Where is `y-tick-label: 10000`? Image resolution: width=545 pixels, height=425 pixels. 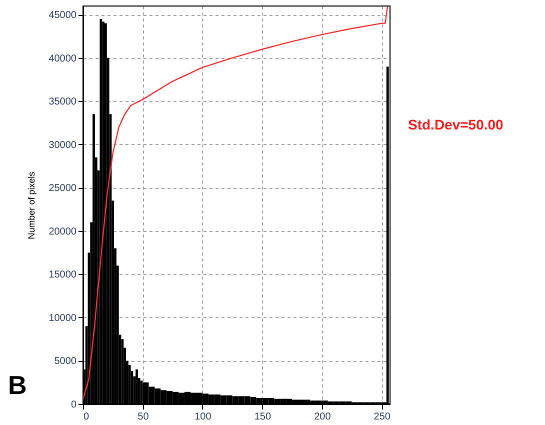 y-tick-label: 10000 is located at coordinates (62, 318).